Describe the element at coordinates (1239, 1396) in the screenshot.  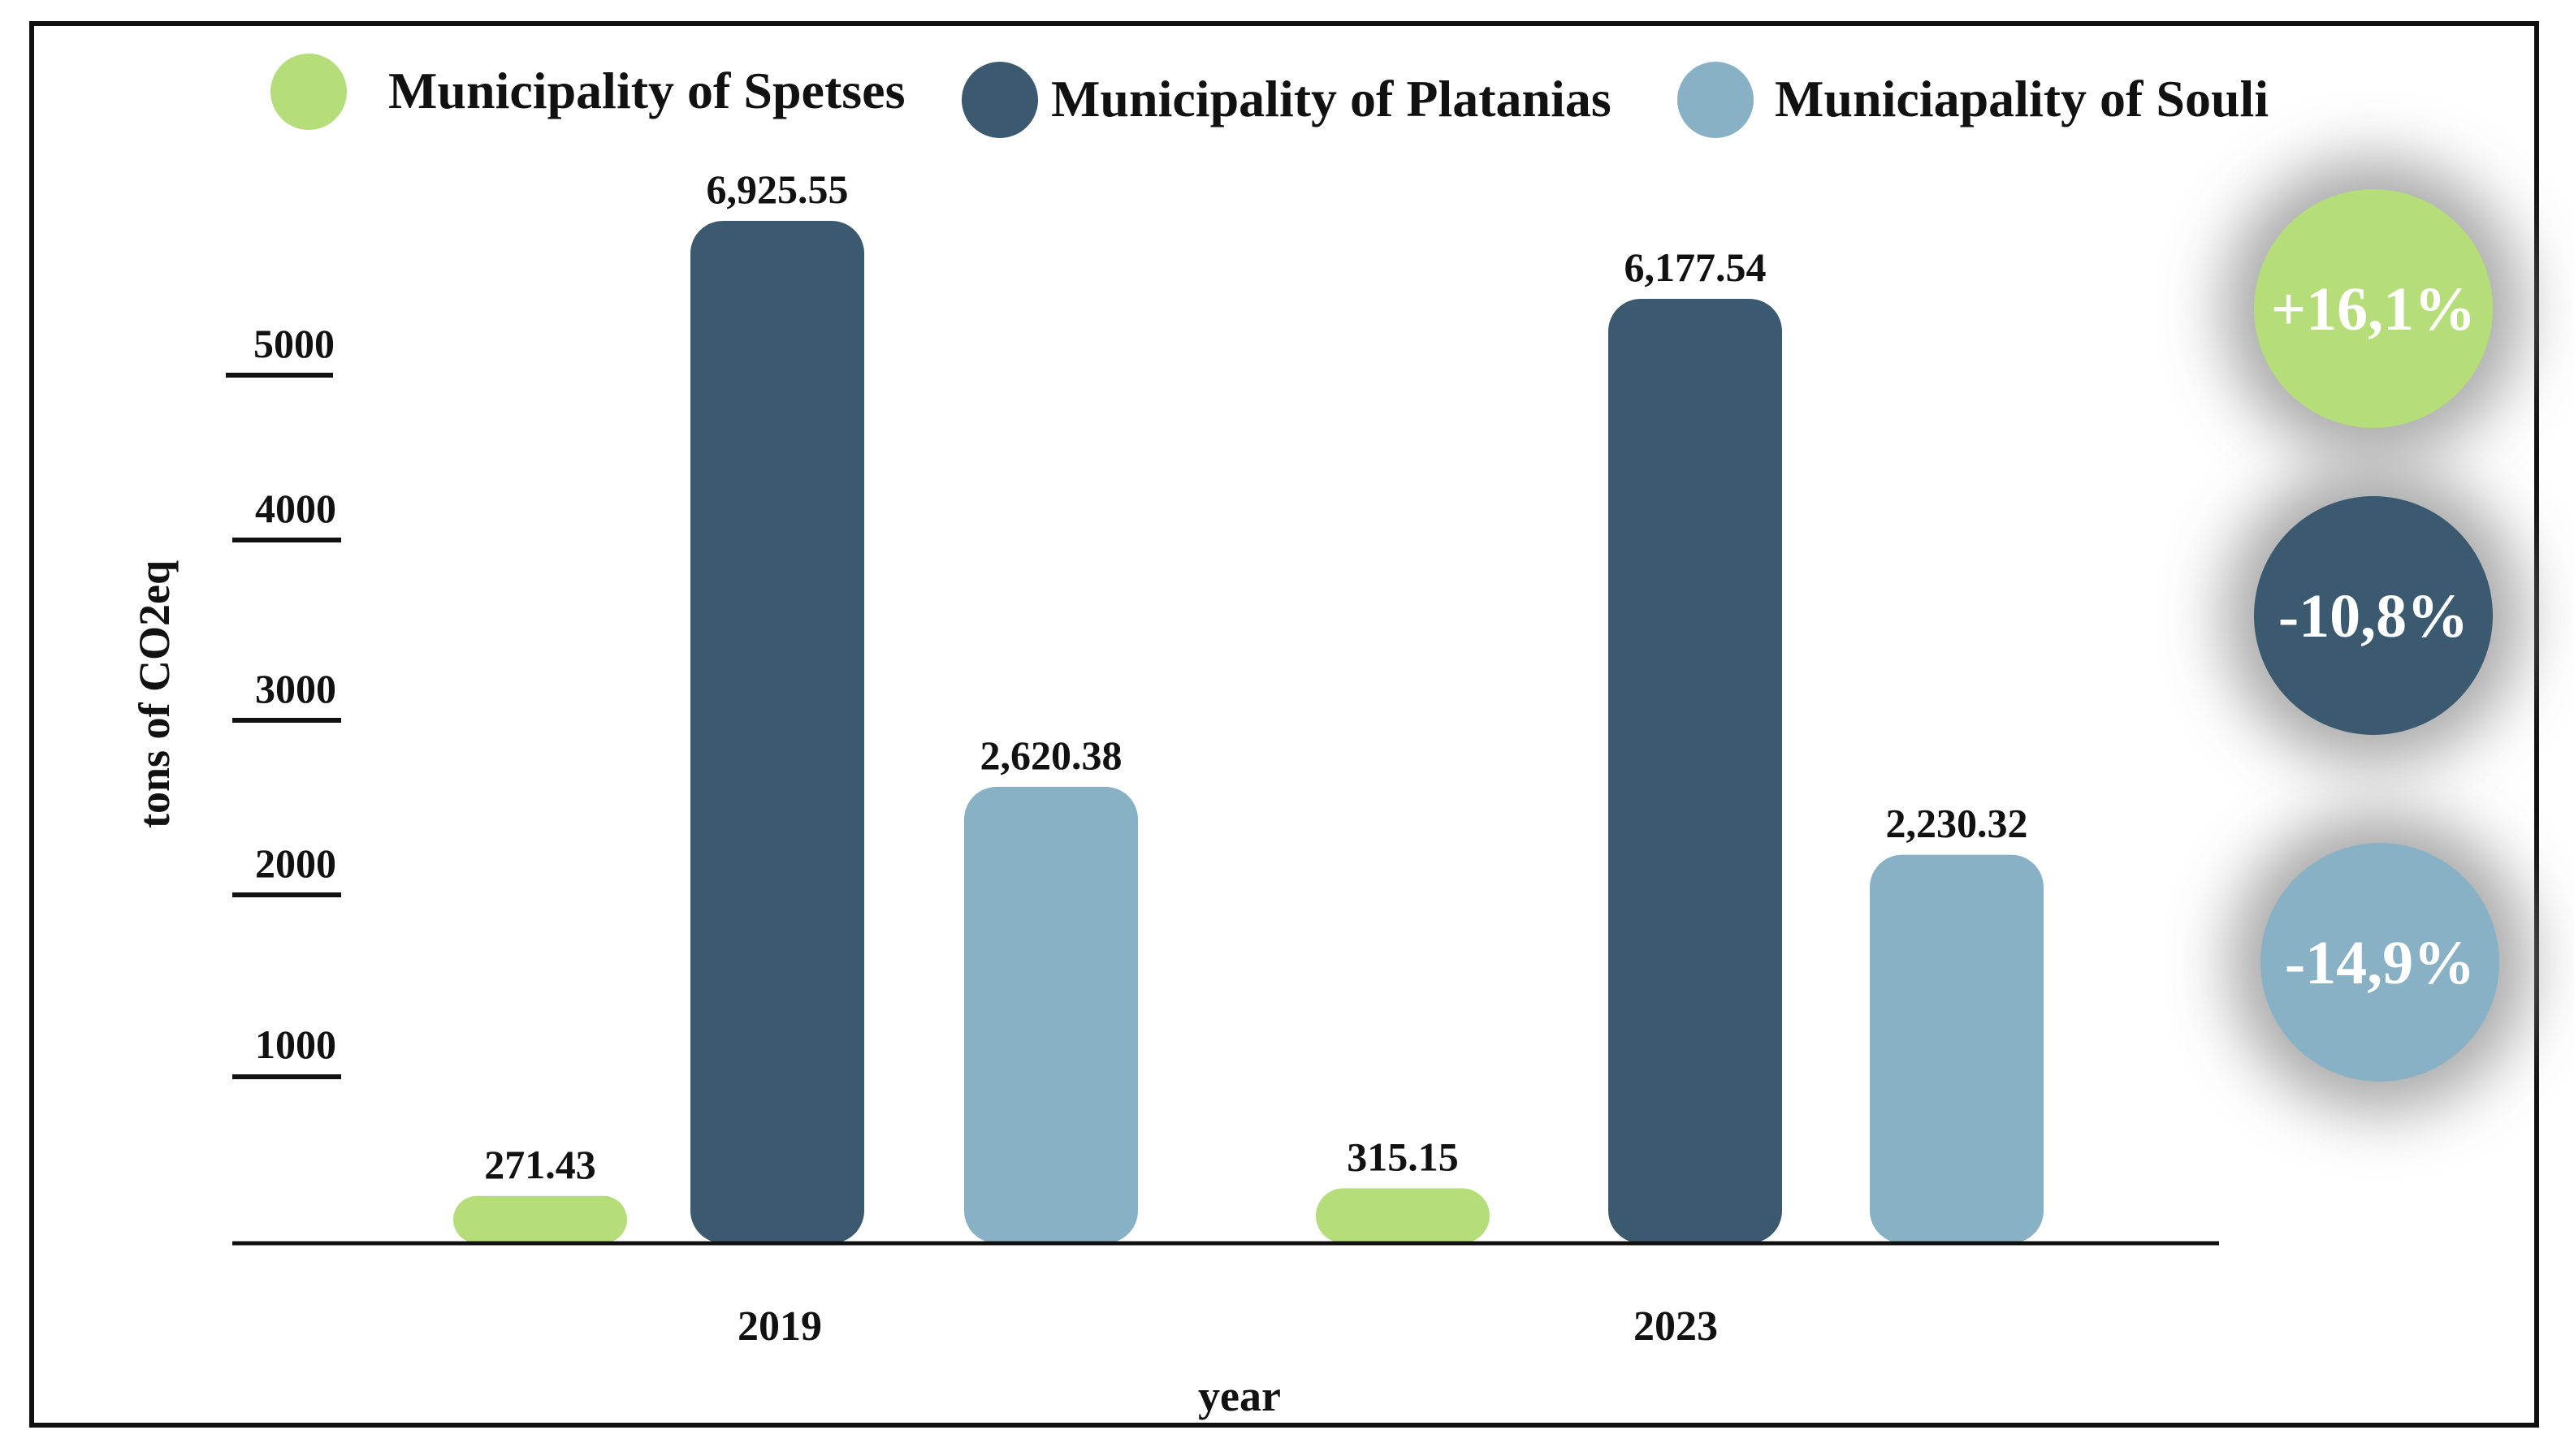
I see `x-axis-title: year` at that location.